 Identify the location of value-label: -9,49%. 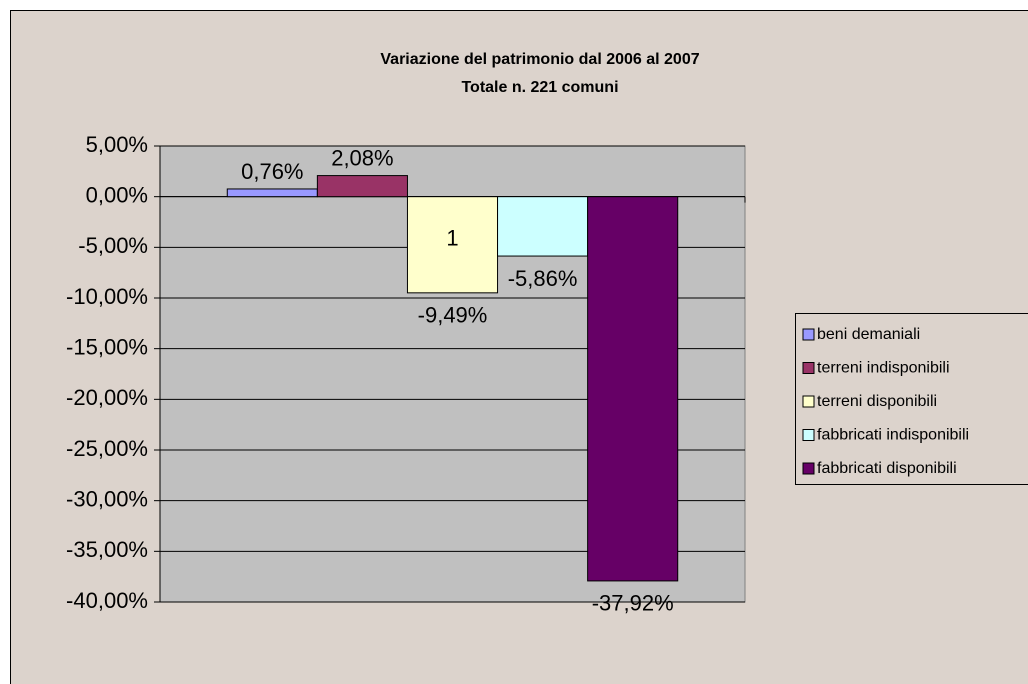
(453, 315).